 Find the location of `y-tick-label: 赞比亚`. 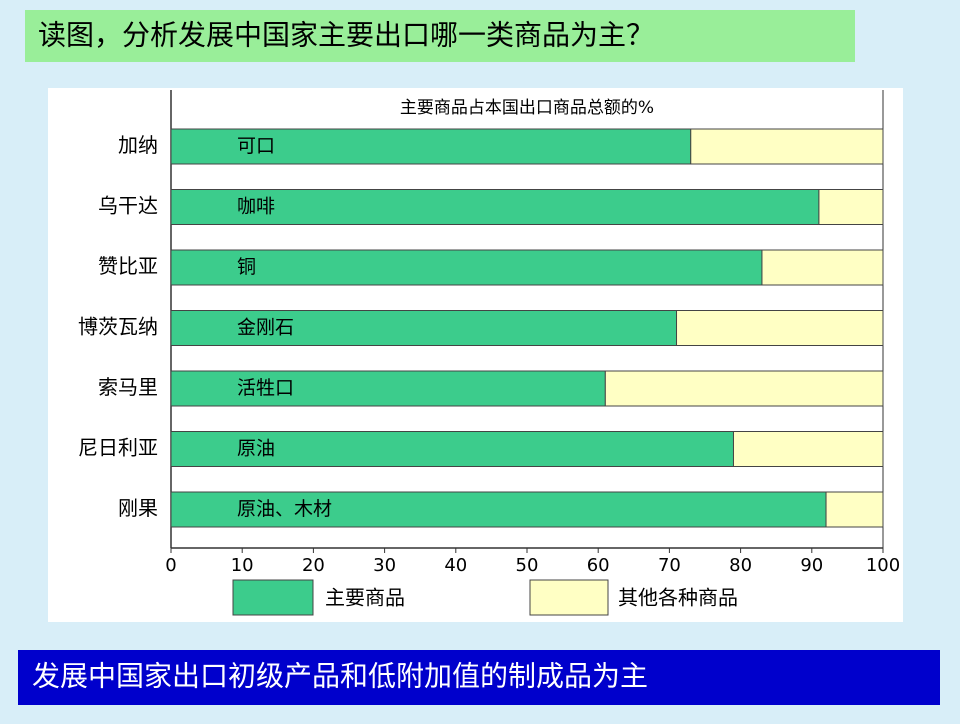

y-tick-label: 赞比亚 is located at coordinates (128, 266).